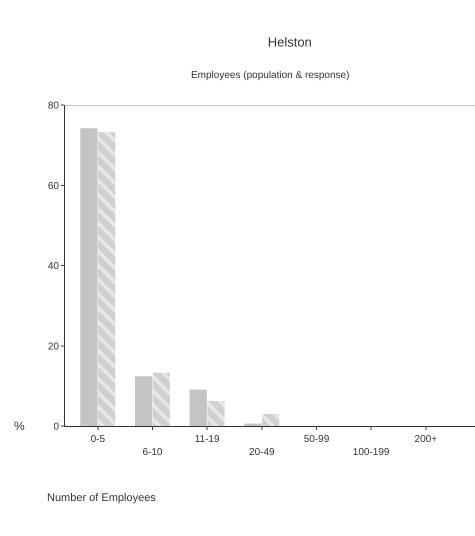 This screenshot has width=475, height=536. I want to click on x-tick-label: 20-49, so click(262, 452).